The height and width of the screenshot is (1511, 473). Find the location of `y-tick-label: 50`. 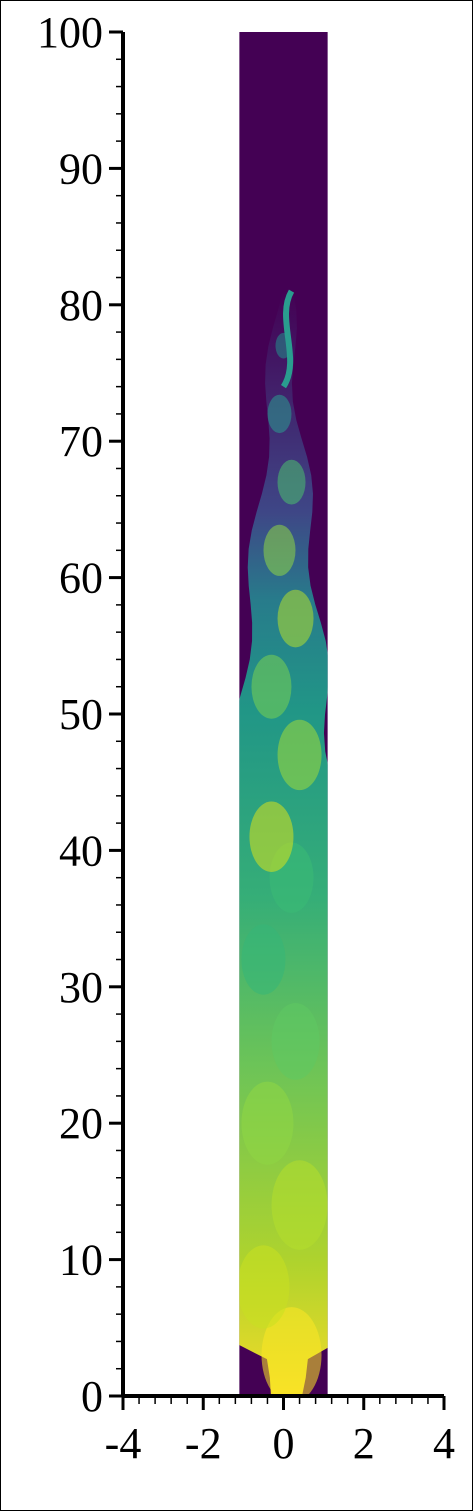

y-tick-label: 50 is located at coordinates (81, 714).